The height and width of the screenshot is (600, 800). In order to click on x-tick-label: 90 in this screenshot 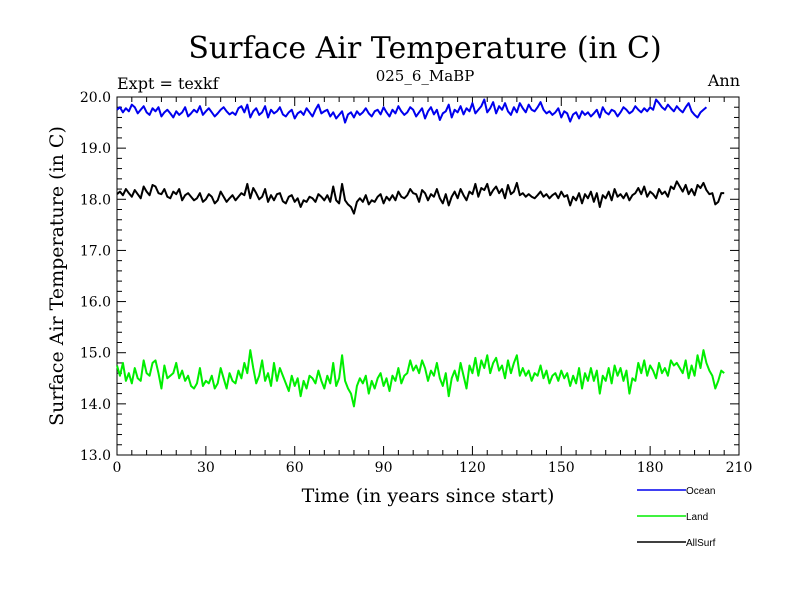, I will do `click(384, 468)`.